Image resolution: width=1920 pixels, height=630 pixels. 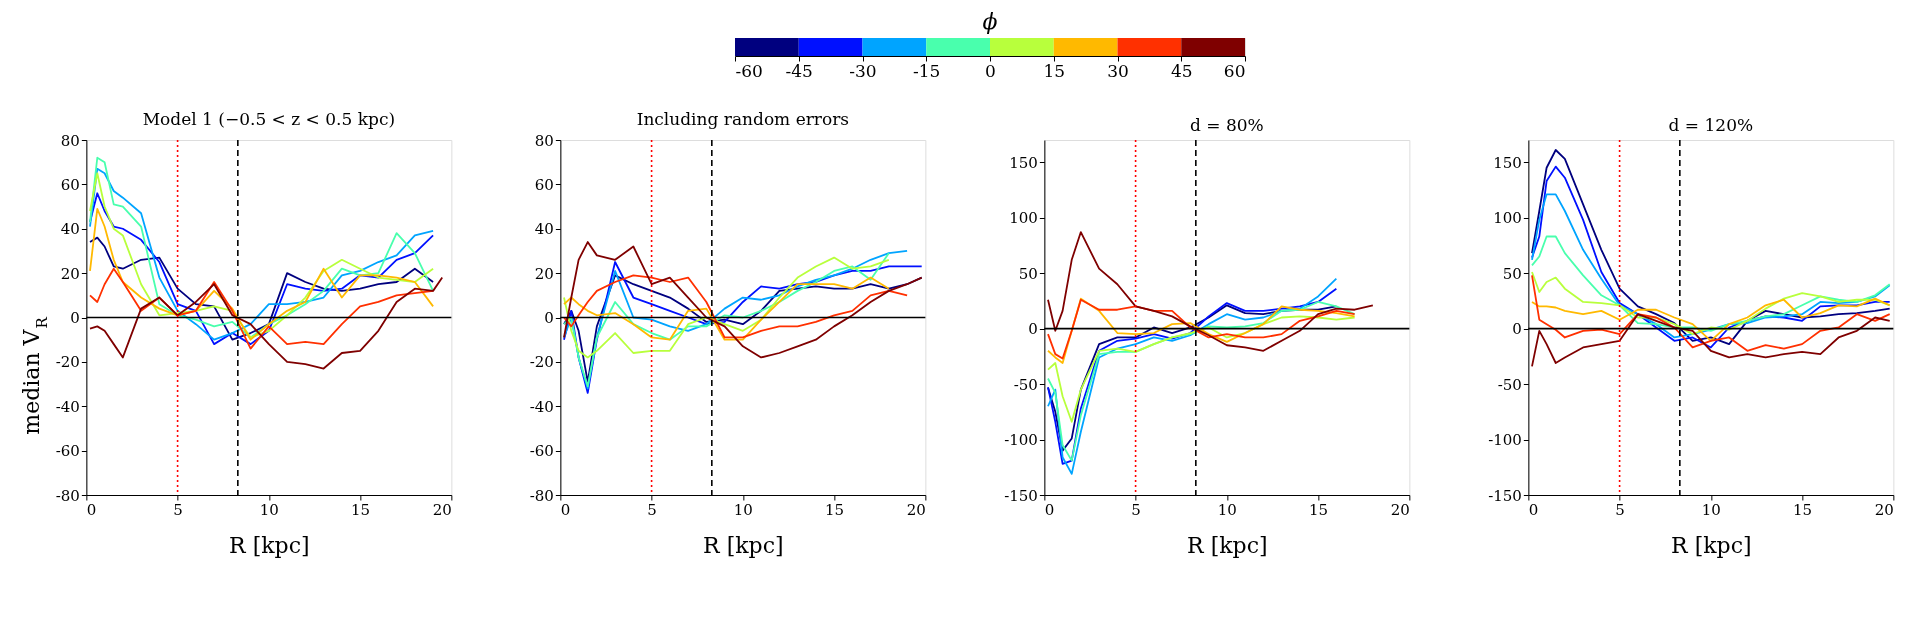 What do you see at coordinates (1711, 125) in the screenshot?
I see `chart-title: d = 120%` at bounding box center [1711, 125].